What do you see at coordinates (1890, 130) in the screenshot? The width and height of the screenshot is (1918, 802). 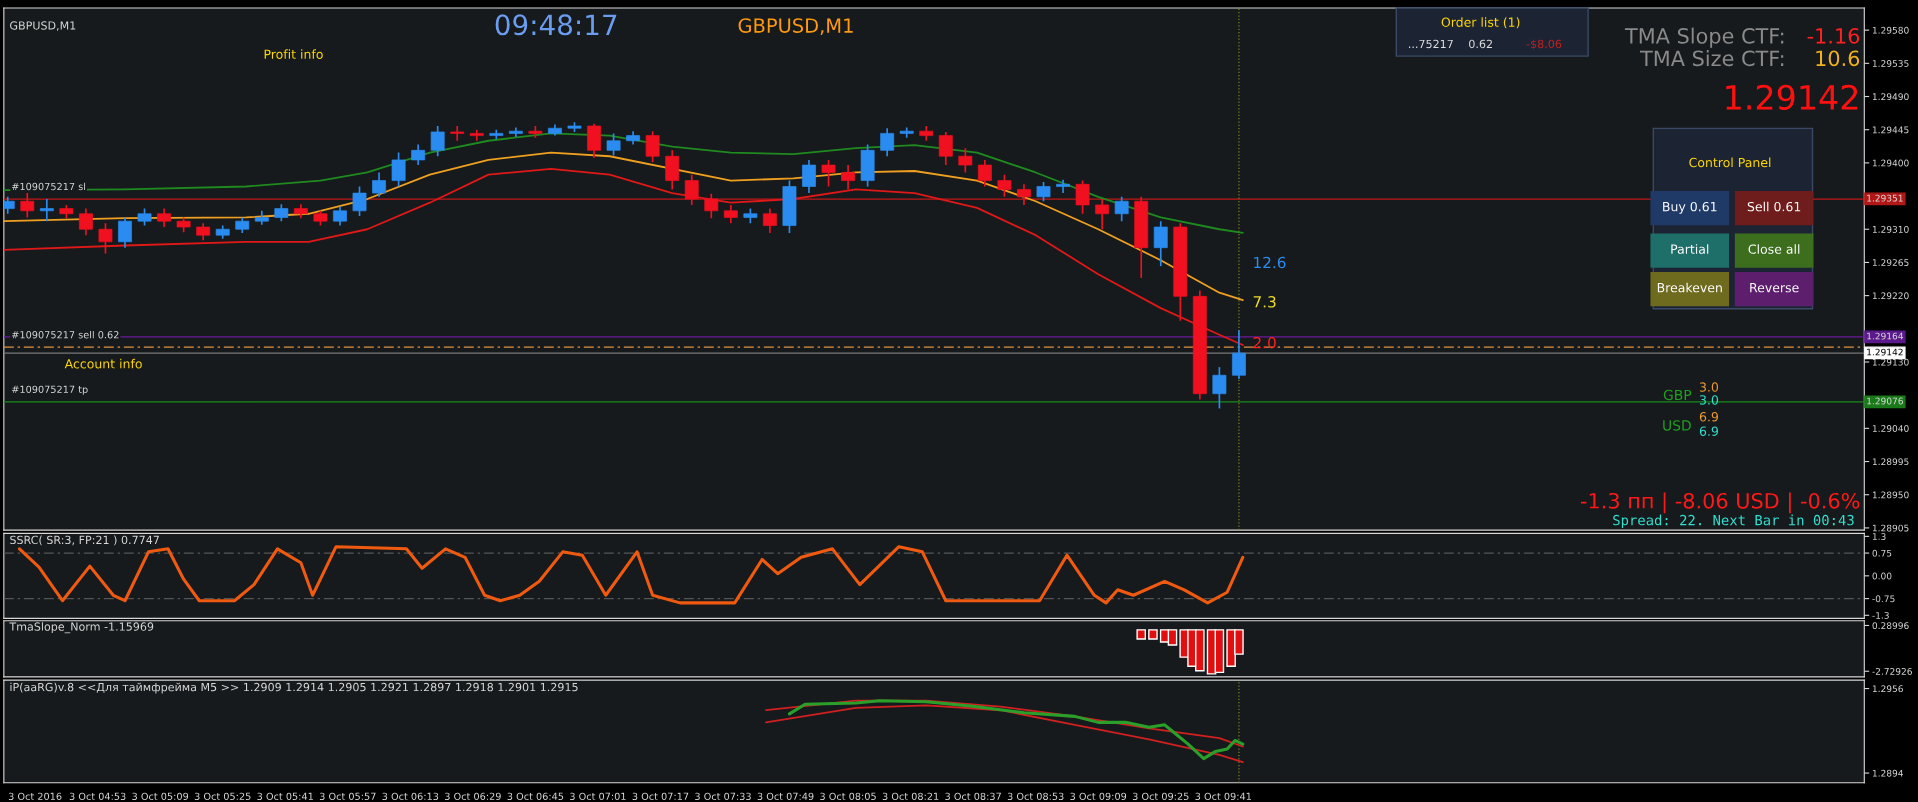 I see `y-tick-label: 1.29445` at bounding box center [1890, 130].